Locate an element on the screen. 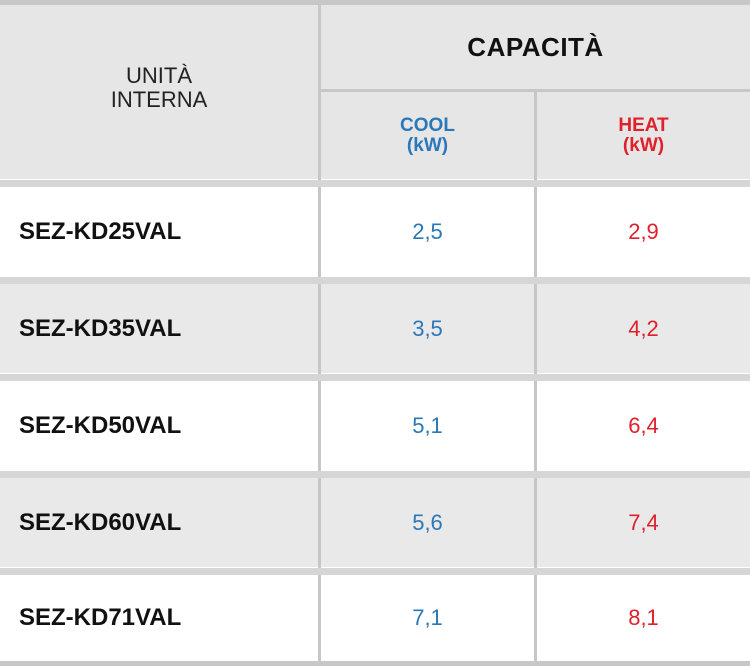 This screenshot has width=750, height=666. model-name: SEZ-KD35VAL is located at coordinates (100, 328).